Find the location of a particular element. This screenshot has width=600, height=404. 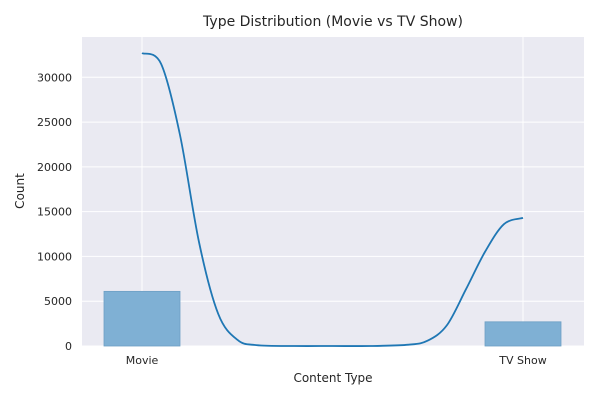

x-axis-label: Content Type is located at coordinates (332, 378).